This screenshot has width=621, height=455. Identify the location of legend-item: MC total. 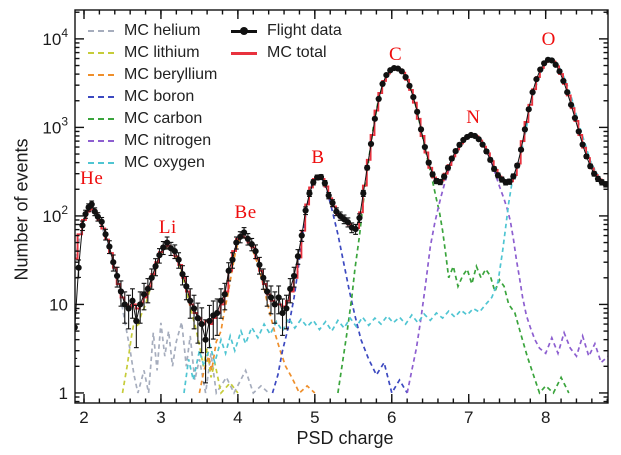
(286, 53).